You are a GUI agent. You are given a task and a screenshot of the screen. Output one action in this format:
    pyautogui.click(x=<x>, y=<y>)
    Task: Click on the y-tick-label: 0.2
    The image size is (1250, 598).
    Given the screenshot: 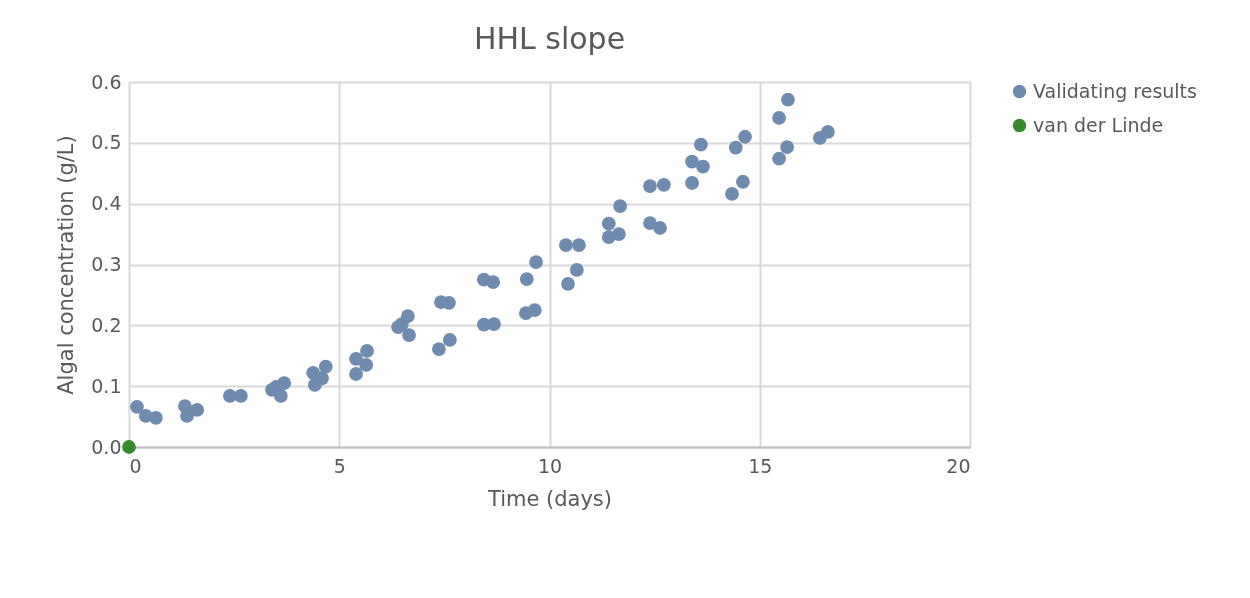 What is the action you would take?
    pyautogui.click(x=106, y=324)
    